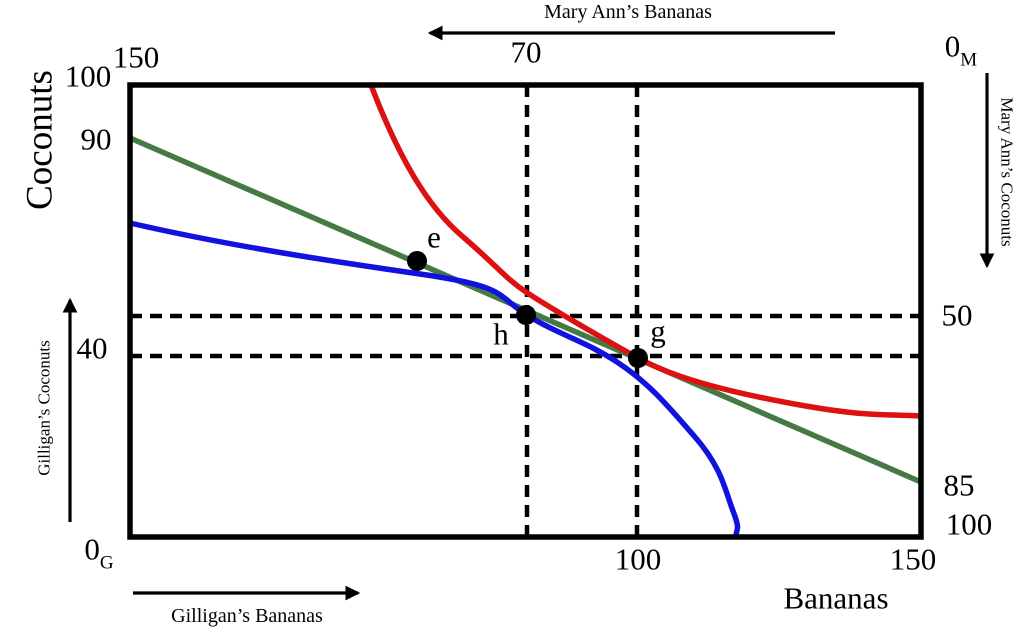  I want to click on bottom-tick-100: 100, so click(638, 559).